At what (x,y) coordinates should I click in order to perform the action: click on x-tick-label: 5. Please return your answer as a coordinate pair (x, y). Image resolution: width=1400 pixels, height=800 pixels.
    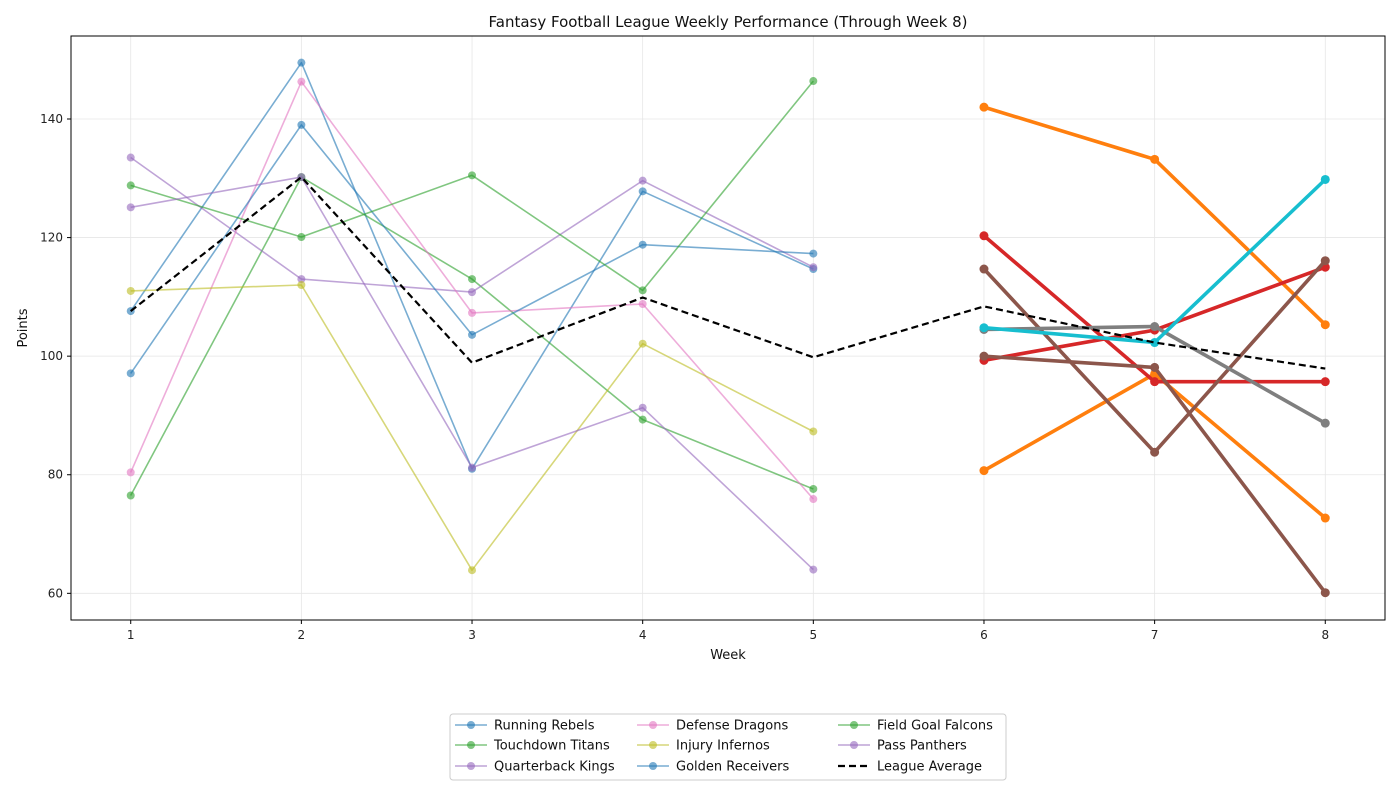
    Looking at the image, I should click on (814, 635).